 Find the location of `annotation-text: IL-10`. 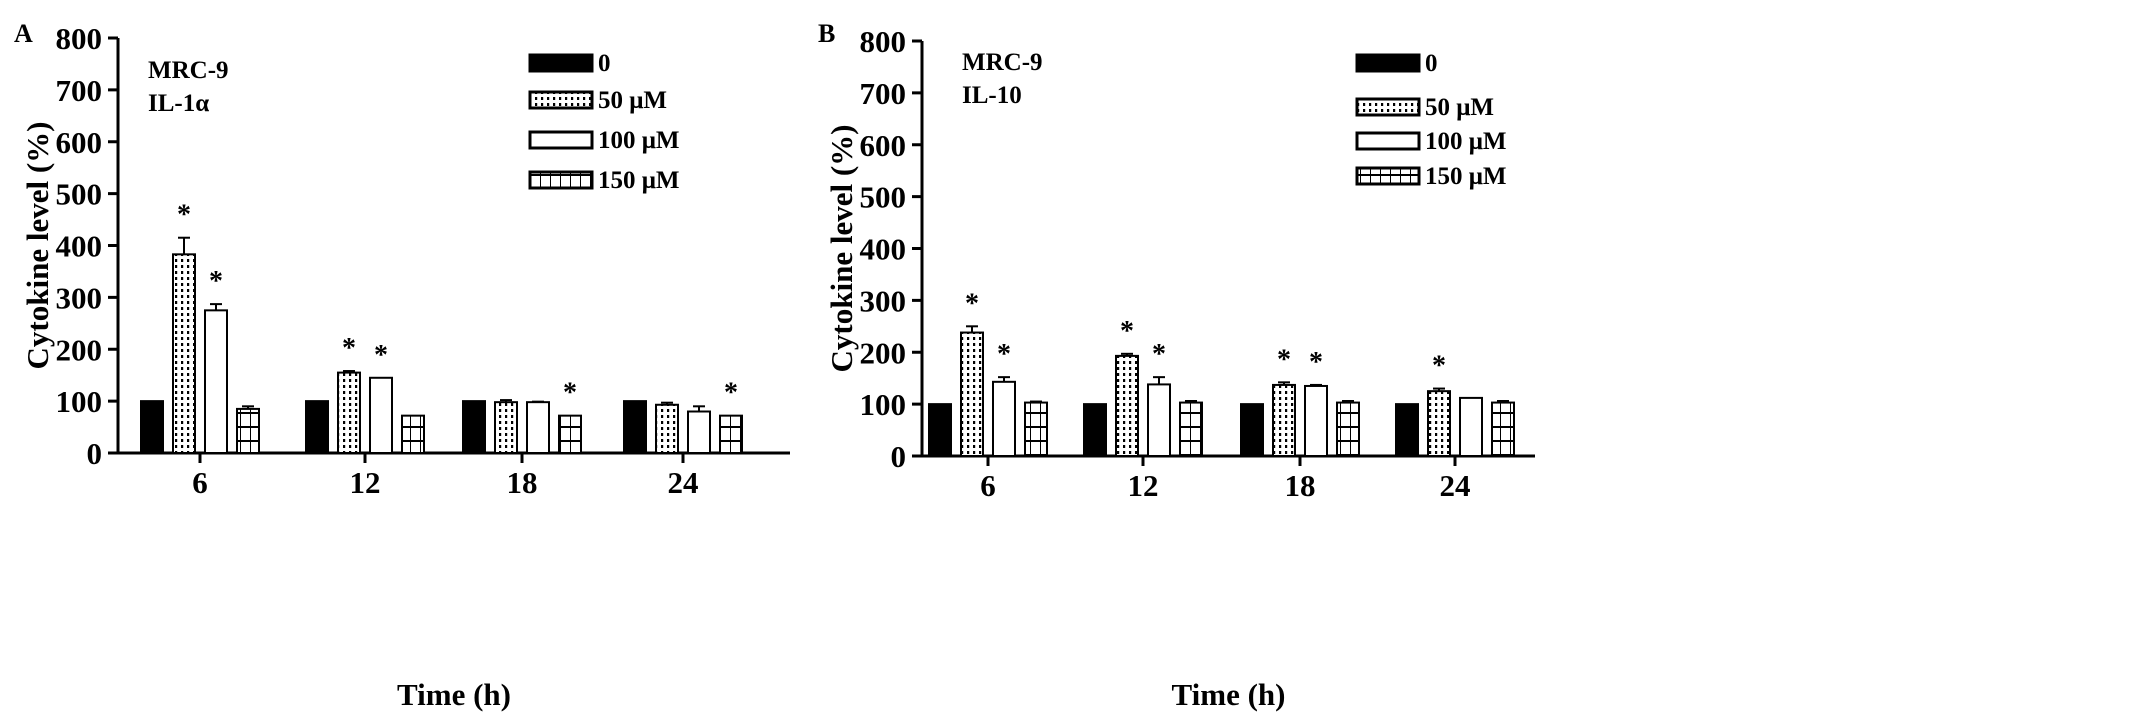

annotation-text: IL-10 is located at coordinates (992, 95).